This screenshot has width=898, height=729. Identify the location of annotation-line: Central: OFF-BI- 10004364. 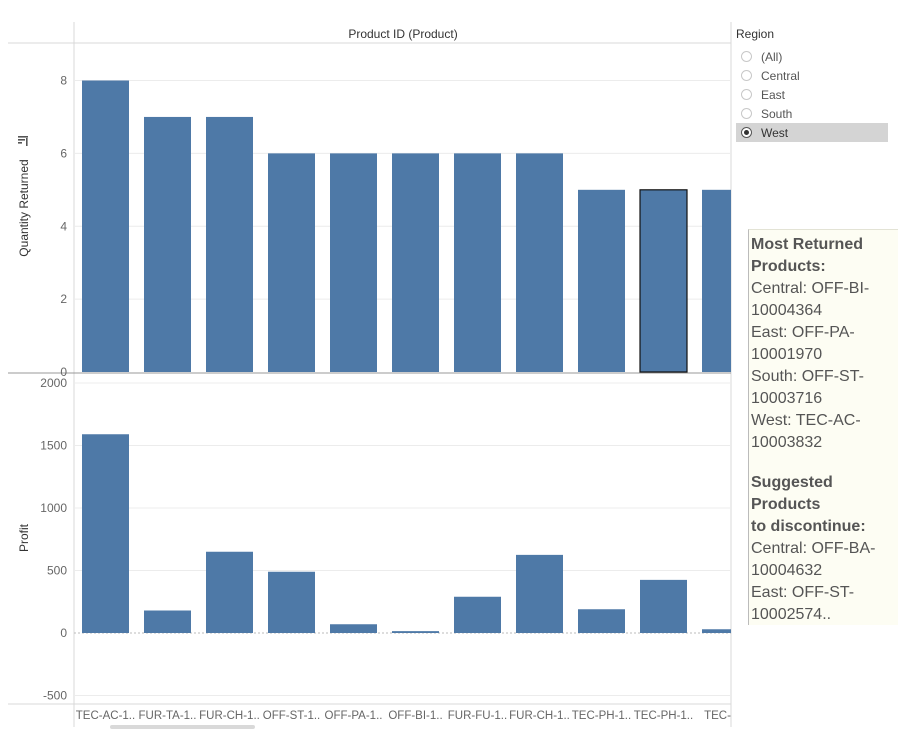
(810, 299).